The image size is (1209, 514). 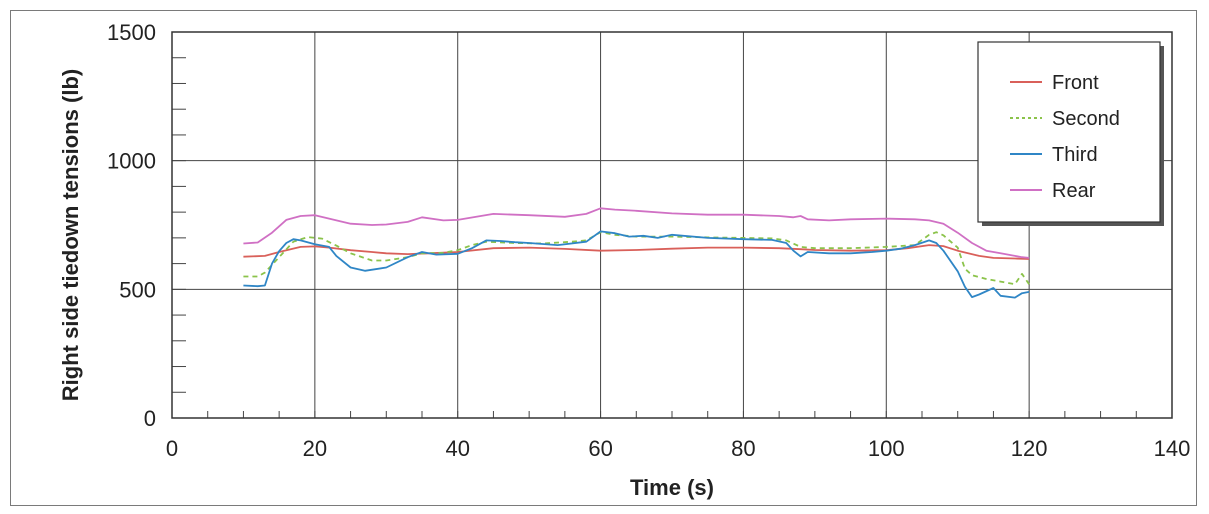 What do you see at coordinates (886, 448) in the screenshot?
I see `x-tick-label: 100` at bounding box center [886, 448].